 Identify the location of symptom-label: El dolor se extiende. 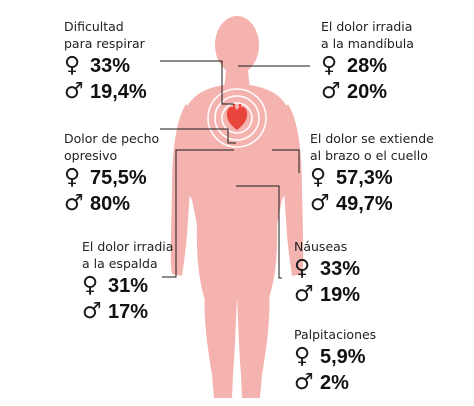
(372, 138).